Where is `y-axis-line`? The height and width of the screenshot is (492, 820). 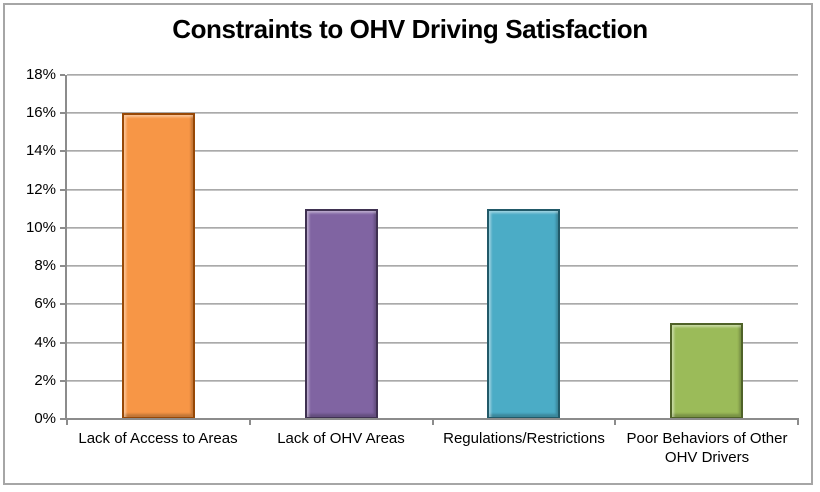
y-axis-line is located at coordinates (66, 247).